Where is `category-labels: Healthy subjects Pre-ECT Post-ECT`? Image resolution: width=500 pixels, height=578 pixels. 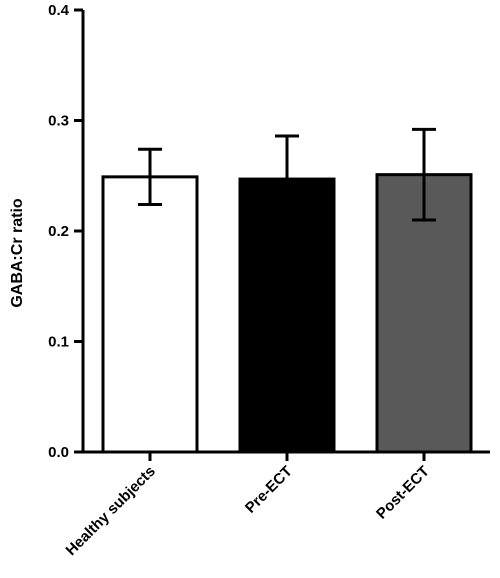
category-labels: Healthy subjects Pre-ECT Post-ECT is located at coordinates (248, 505).